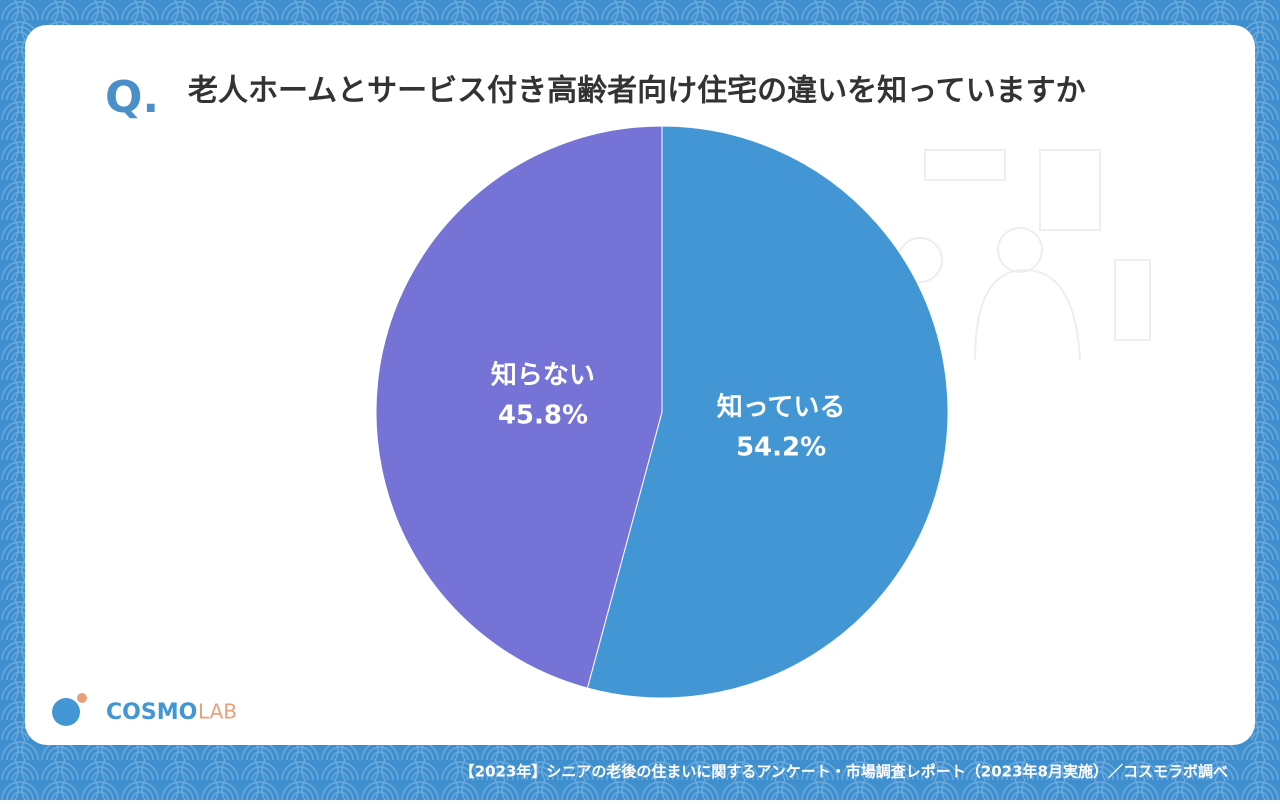 The height and width of the screenshot is (804, 1280). Describe the element at coordinates (132, 97) in the screenshot. I see `question-label: Q.` at that location.